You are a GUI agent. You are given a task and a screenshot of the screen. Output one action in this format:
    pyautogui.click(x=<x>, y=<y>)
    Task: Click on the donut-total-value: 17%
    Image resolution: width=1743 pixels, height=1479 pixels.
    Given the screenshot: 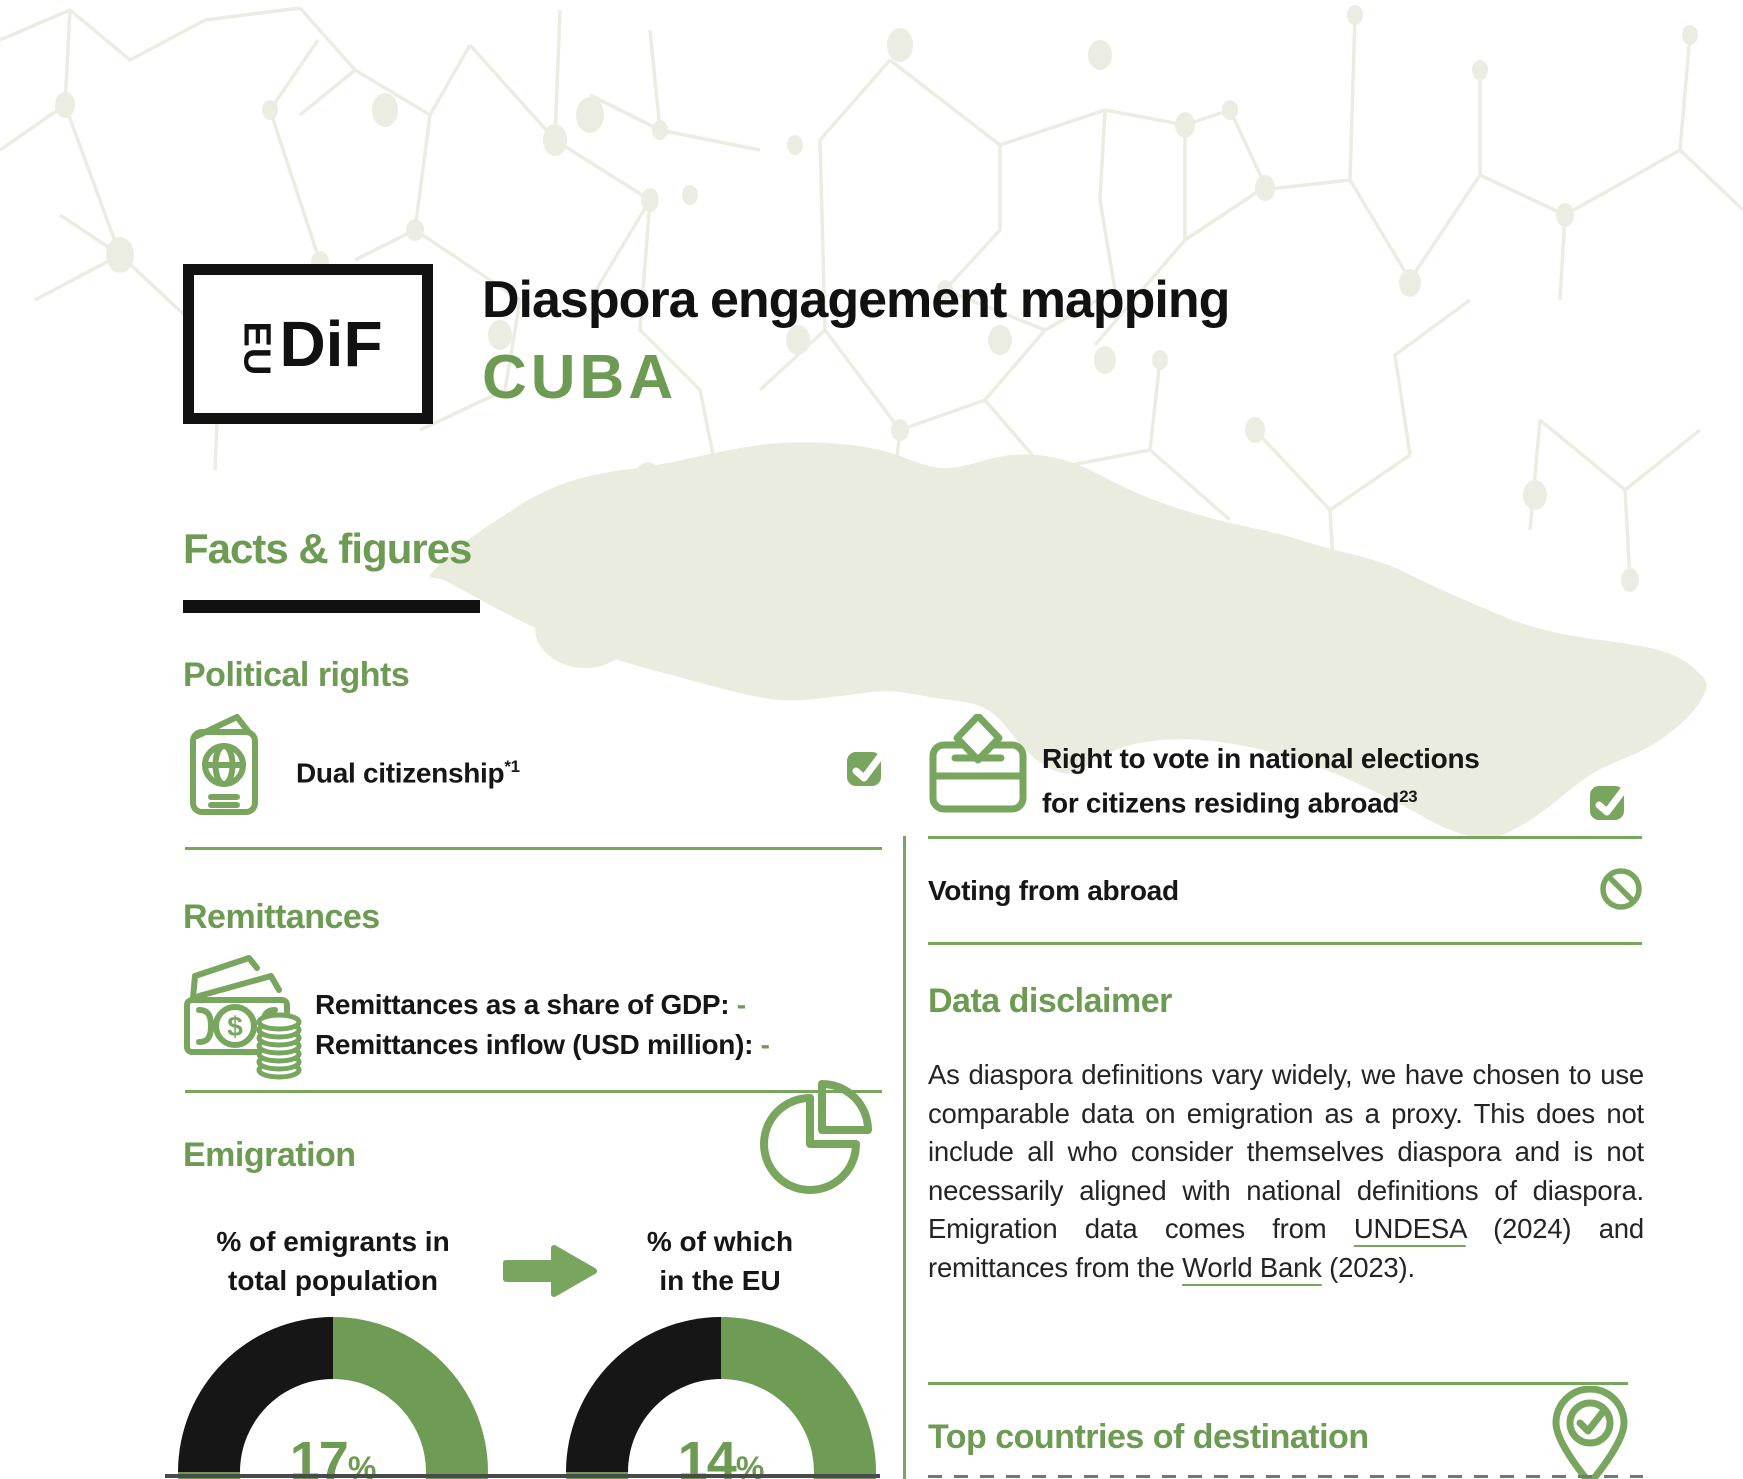 What is the action you would take?
    pyautogui.click(x=333, y=1455)
    